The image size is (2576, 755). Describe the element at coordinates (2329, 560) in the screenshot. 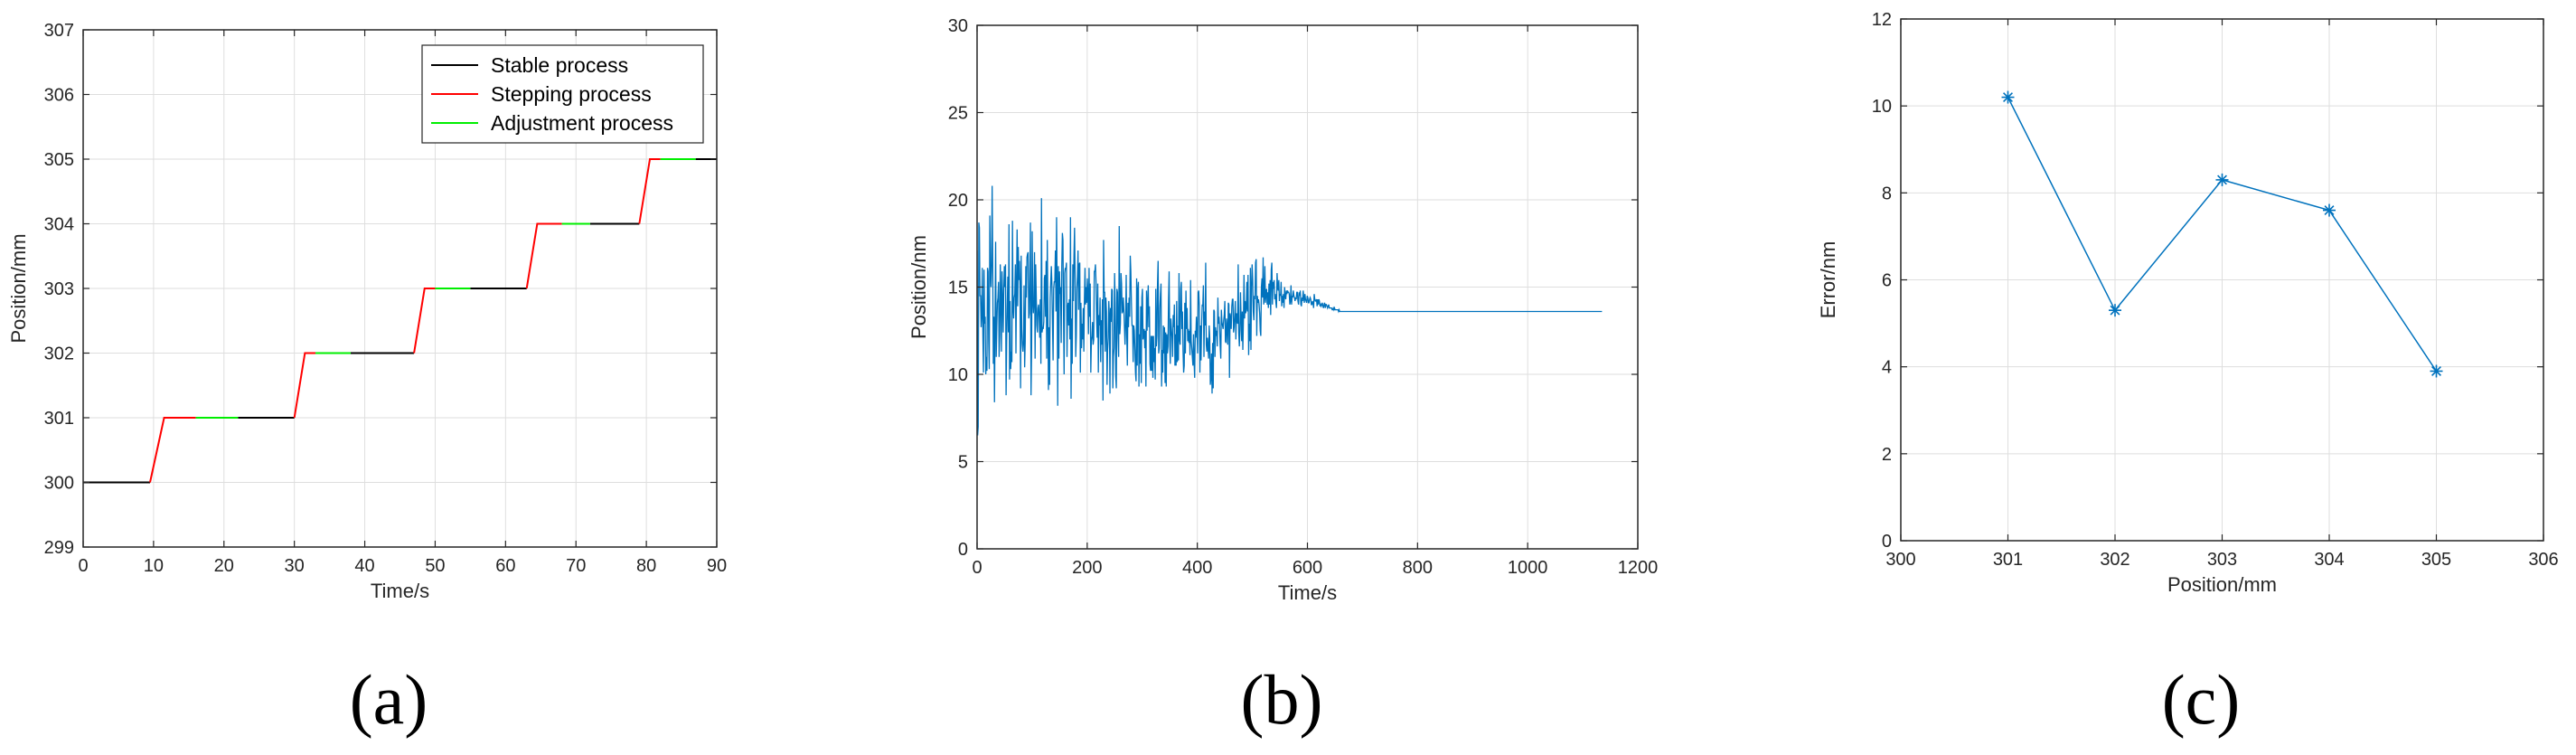

I see `x-tick-label: 304` at that location.